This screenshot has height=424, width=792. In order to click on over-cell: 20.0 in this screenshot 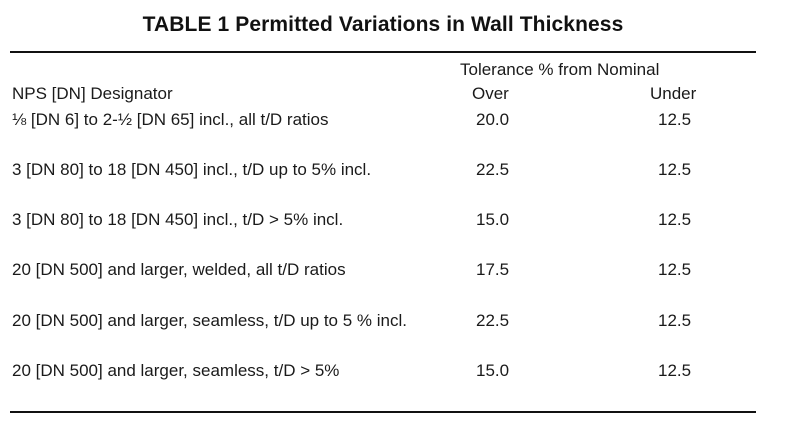, I will do `click(493, 119)`.